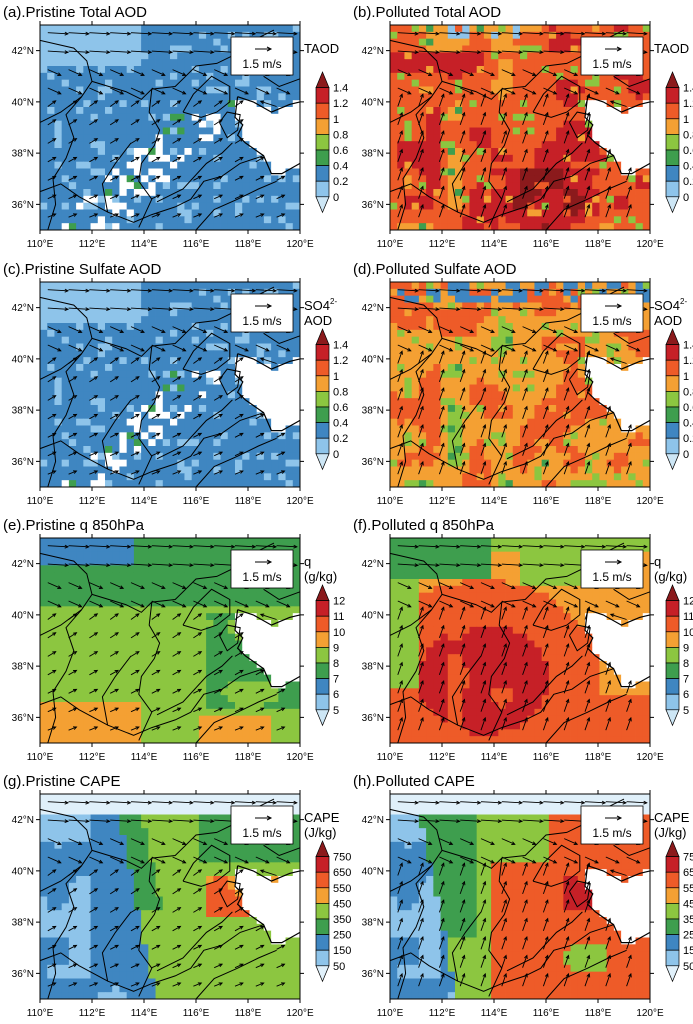 This screenshot has width=693, height=1024. I want to click on colorbar-segment, so click(322, 430).